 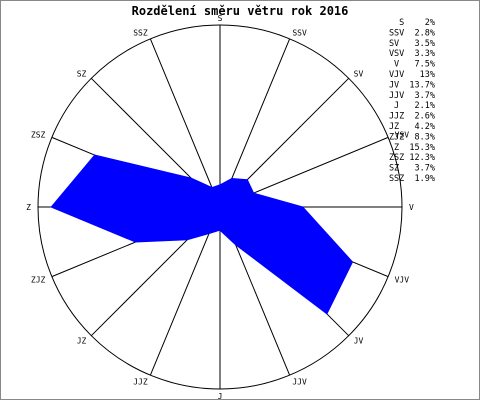 I want to click on direction-label-jjz: JJZ, so click(x=140, y=382).